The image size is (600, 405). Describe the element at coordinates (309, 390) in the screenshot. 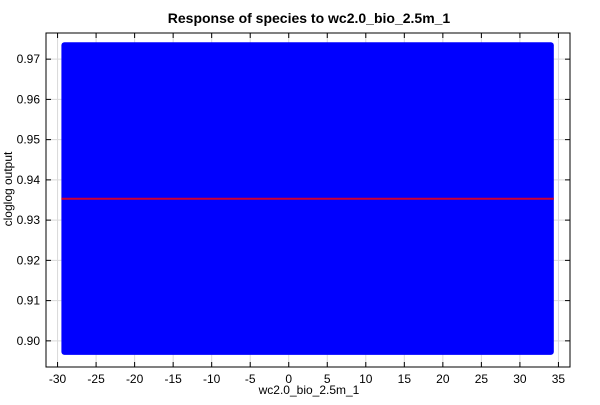

I see `x-axis-label: wc2.0_bio_2.5m_1` at that location.